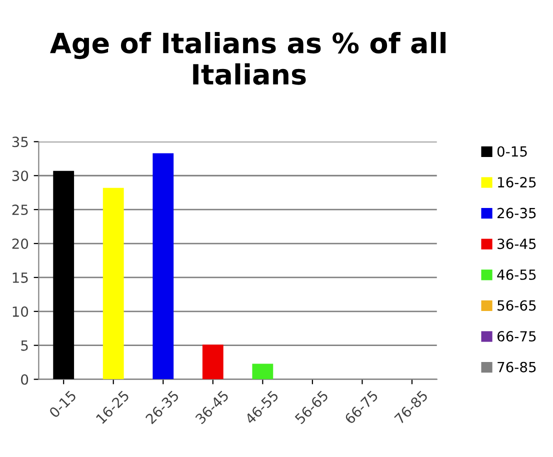  What do you see at coordinates (517, 244) in the screenshot?
I see `legend-label: 36-45` at bounding box center [517, 244].